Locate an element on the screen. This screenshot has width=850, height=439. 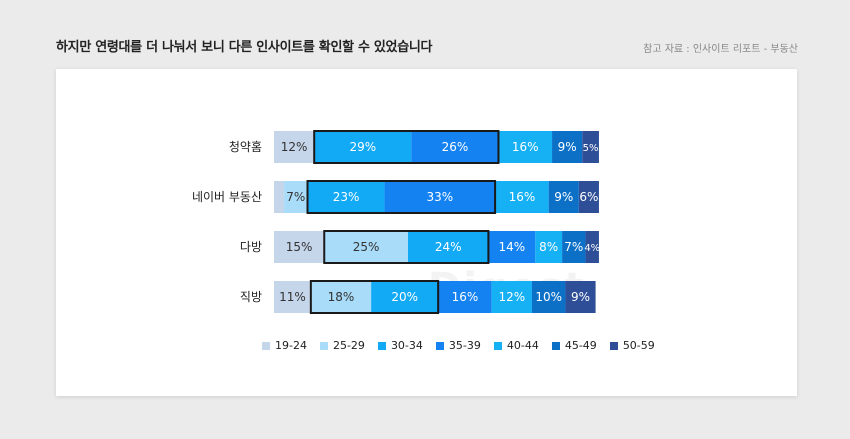
data-label: 18% is located at coordinates (341, 297).